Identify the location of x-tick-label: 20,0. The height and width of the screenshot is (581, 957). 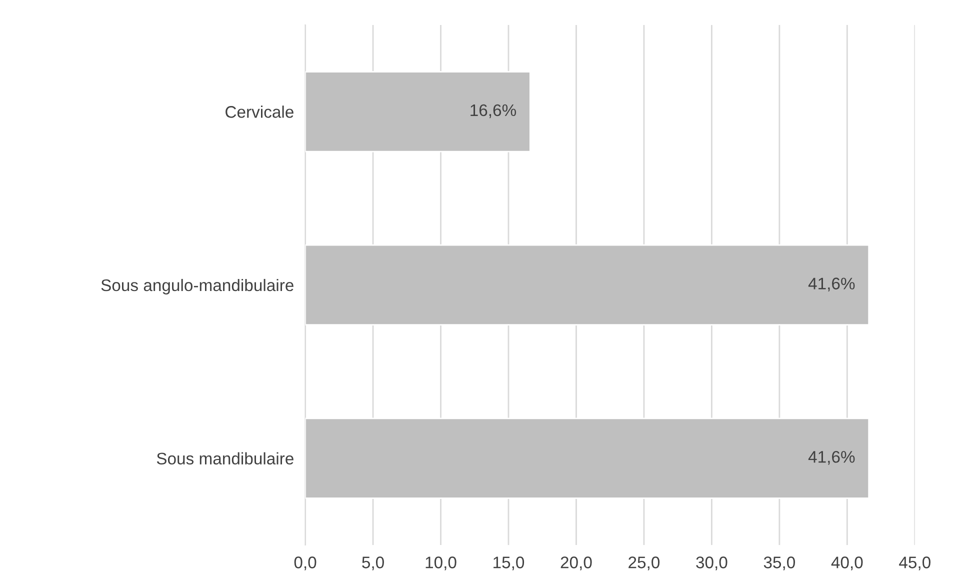
(576, 563).